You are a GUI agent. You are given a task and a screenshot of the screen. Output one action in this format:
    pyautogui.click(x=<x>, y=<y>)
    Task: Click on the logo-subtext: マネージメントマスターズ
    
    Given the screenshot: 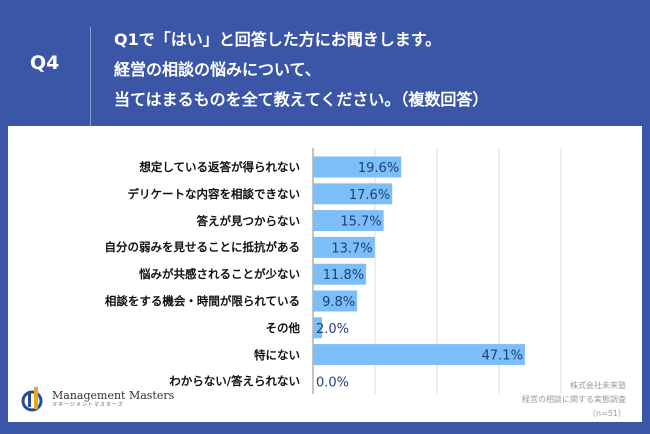 What is the action you would take?
    pyautogui.click(x=88, y=405)
    